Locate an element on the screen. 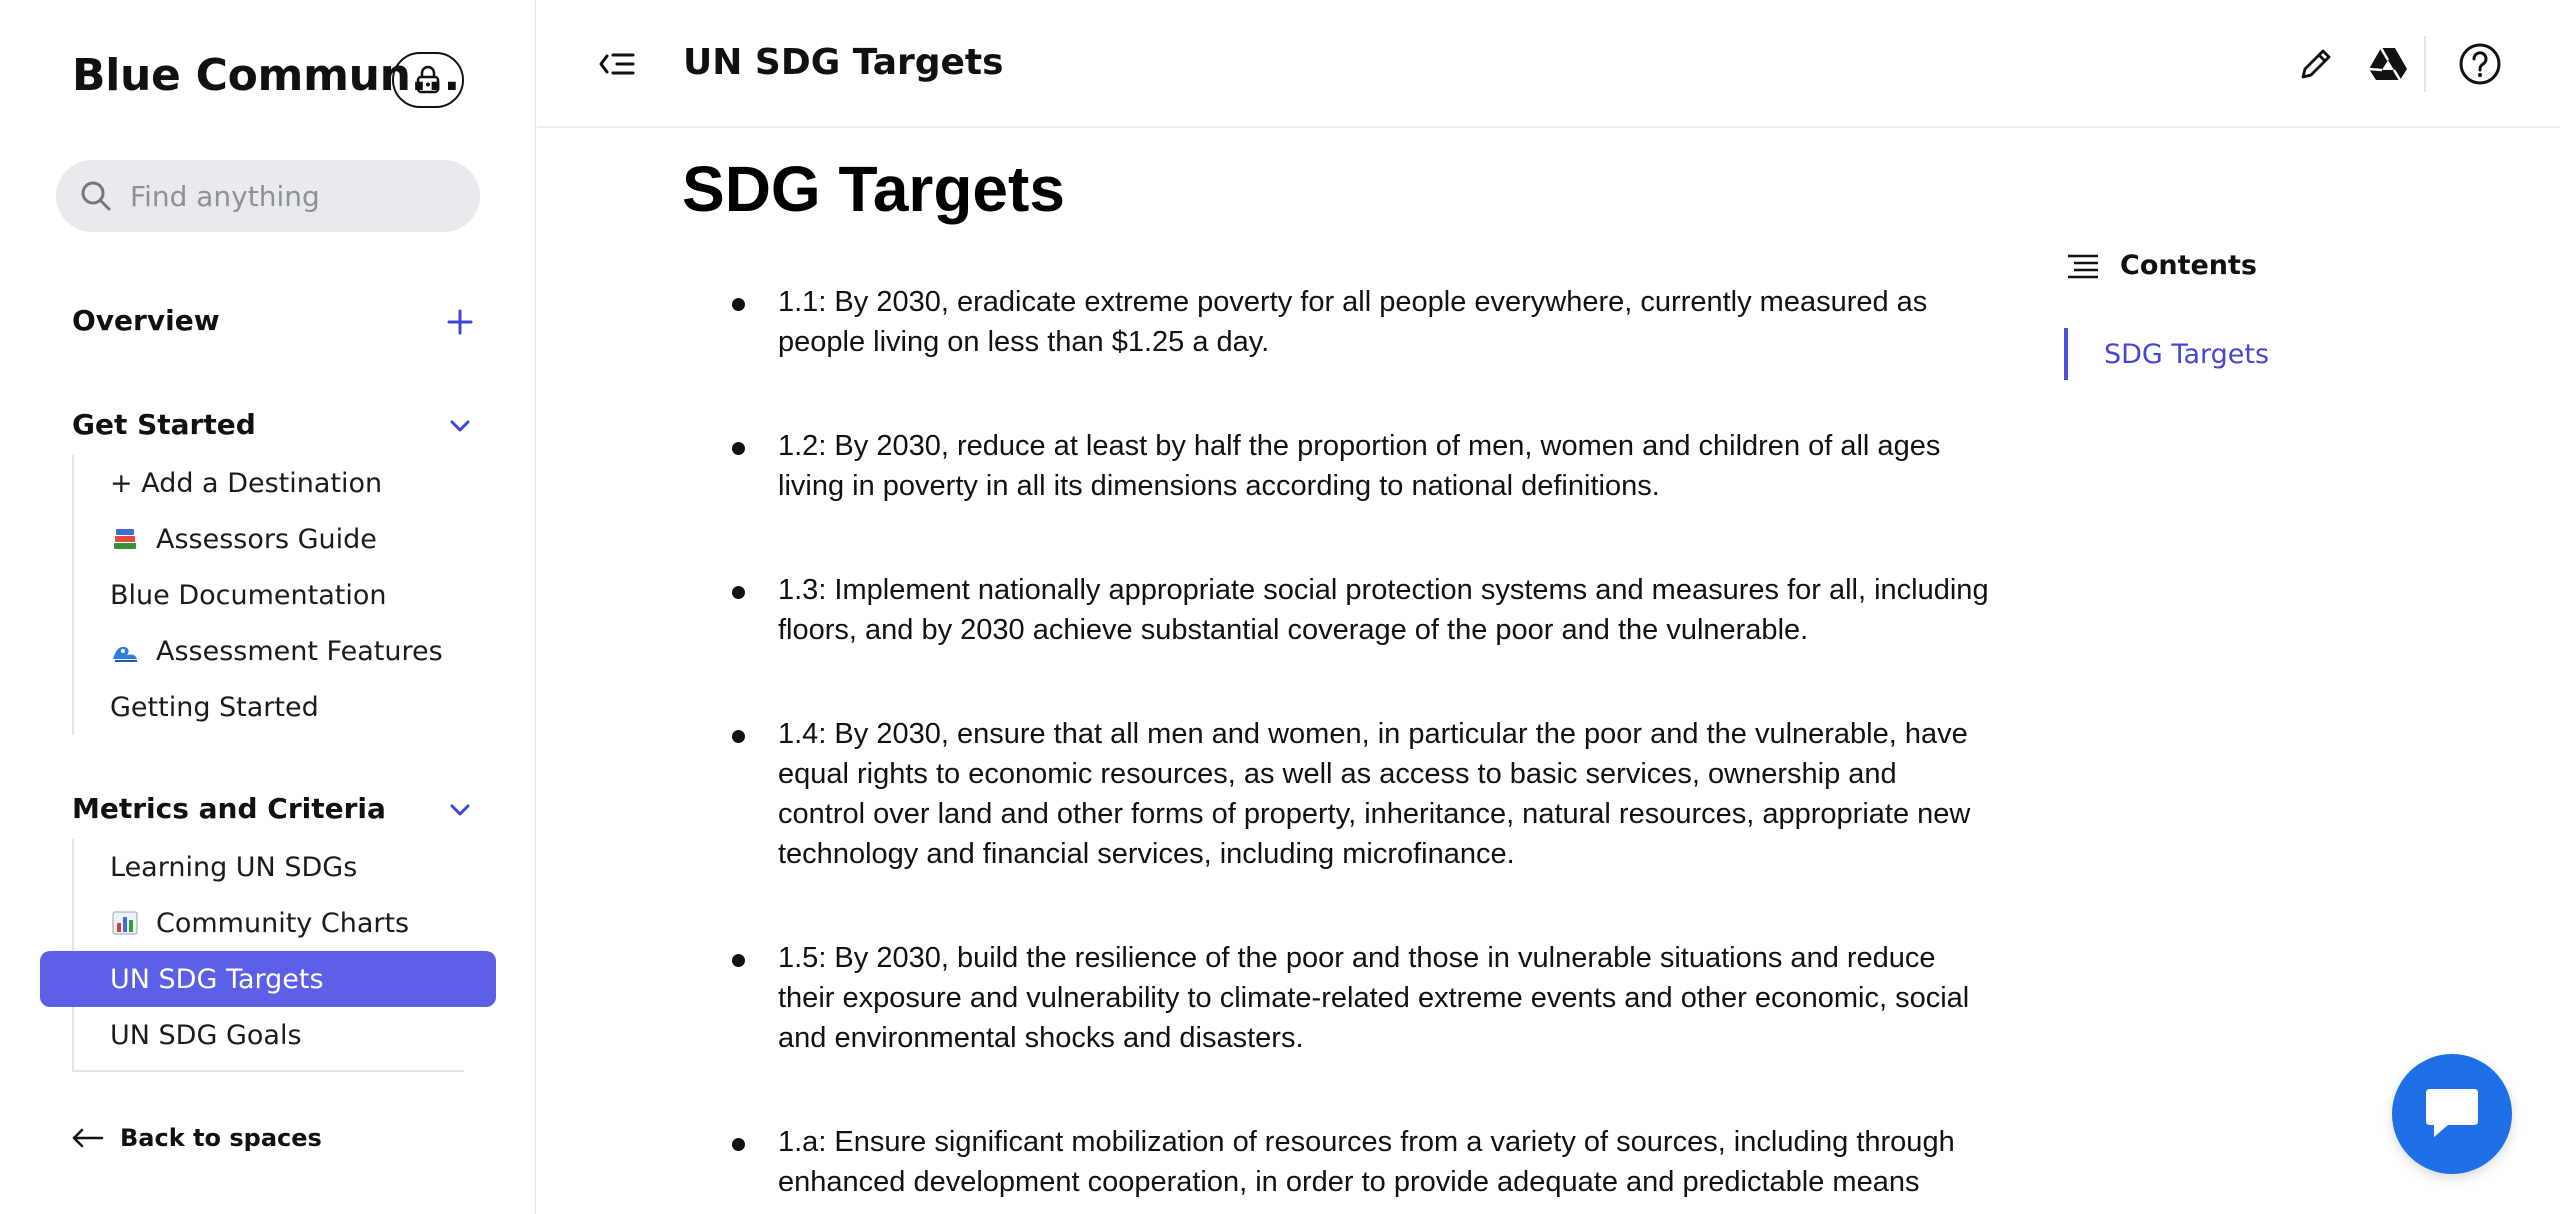  top-bar: UN SDG Targets is located at coordinates (1548, 64).